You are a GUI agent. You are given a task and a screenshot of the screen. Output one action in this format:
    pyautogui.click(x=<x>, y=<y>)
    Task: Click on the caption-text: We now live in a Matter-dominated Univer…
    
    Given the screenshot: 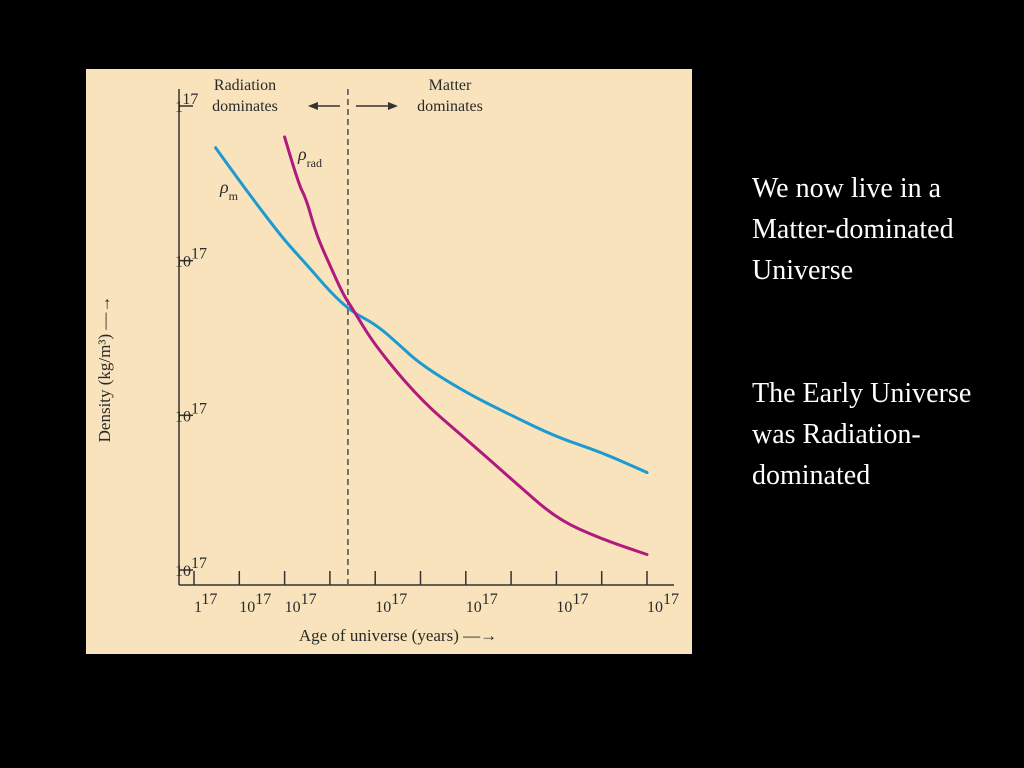 What is the action you would take?
    pyautogui.click(x=877, y=332)
    